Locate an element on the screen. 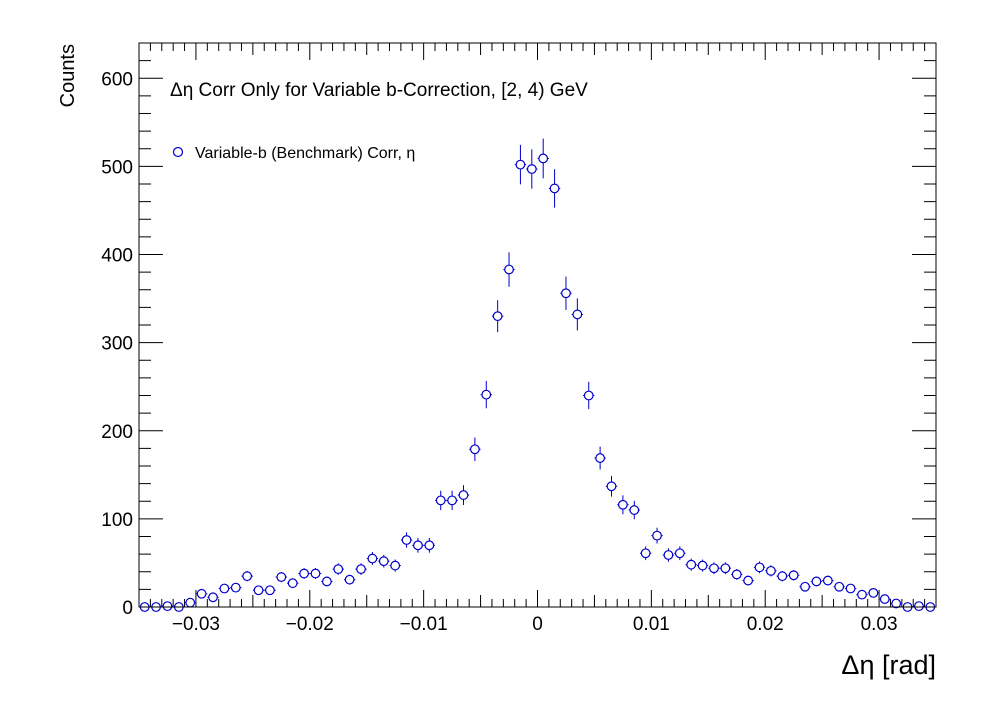  y-tick-label: 100 is located at coordinates (117, 520).